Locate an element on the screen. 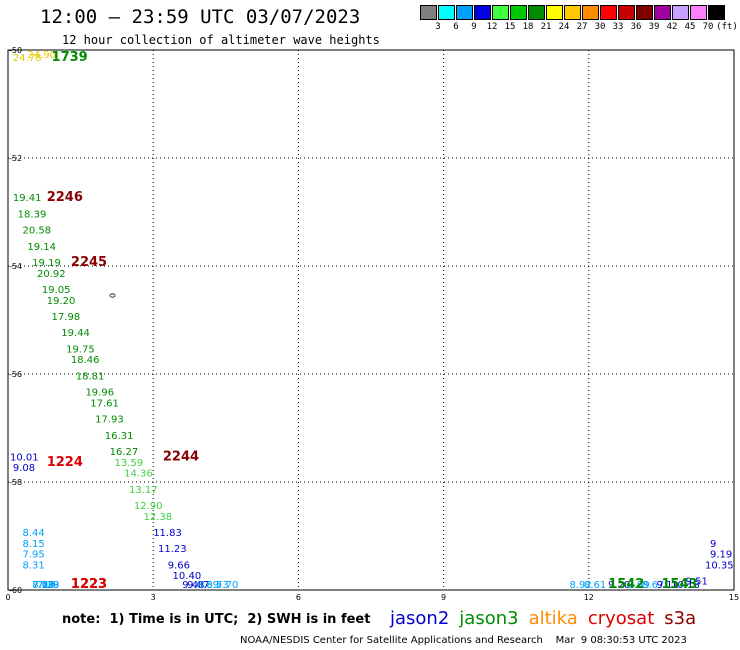  wave-height-value: 12.38 is located at coordinates (158, 517).